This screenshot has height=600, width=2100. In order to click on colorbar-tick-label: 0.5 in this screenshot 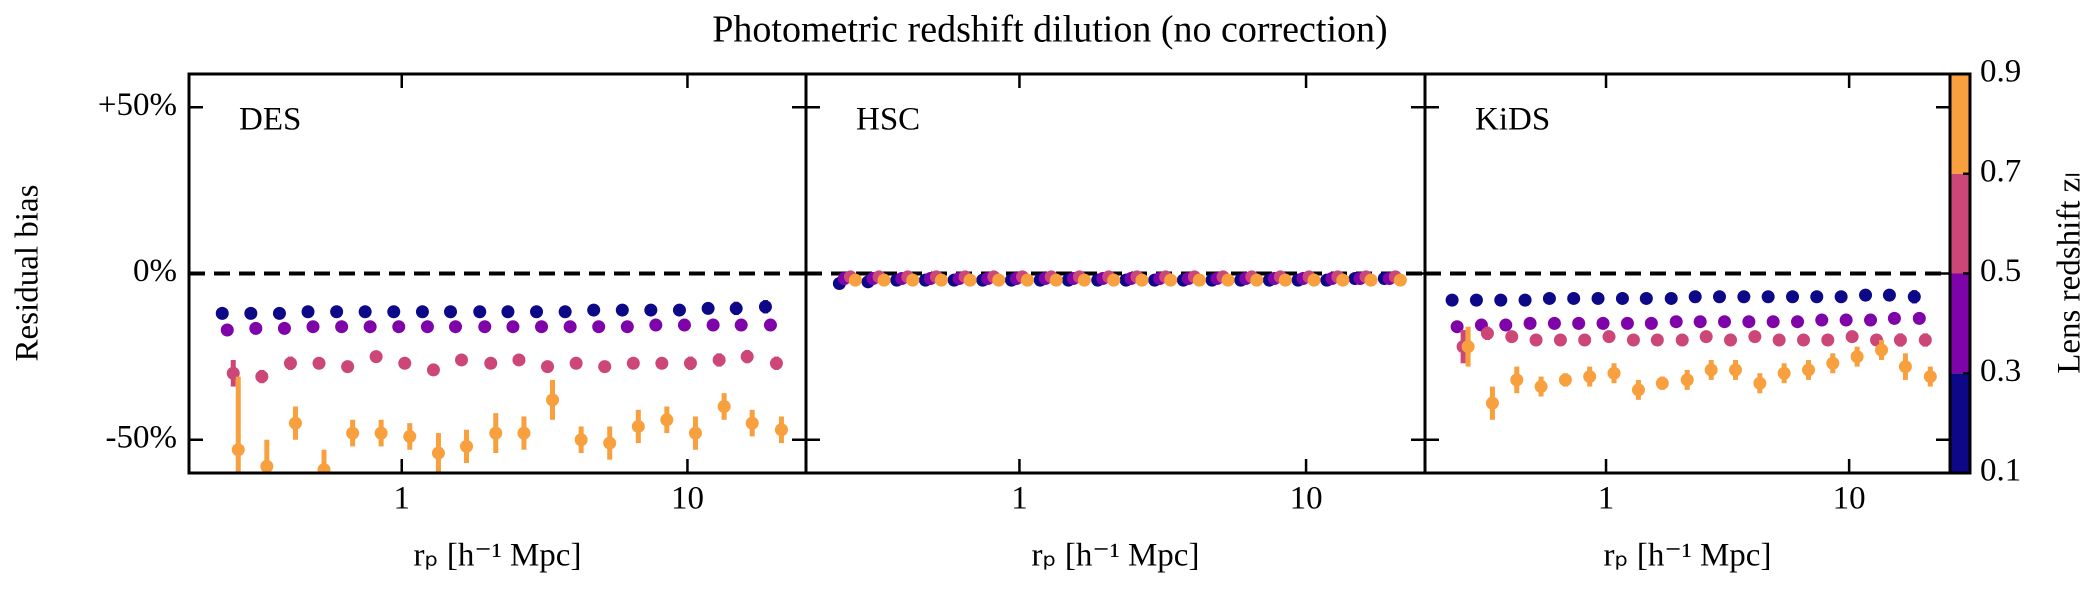, I will do `click(2000, 271)`.